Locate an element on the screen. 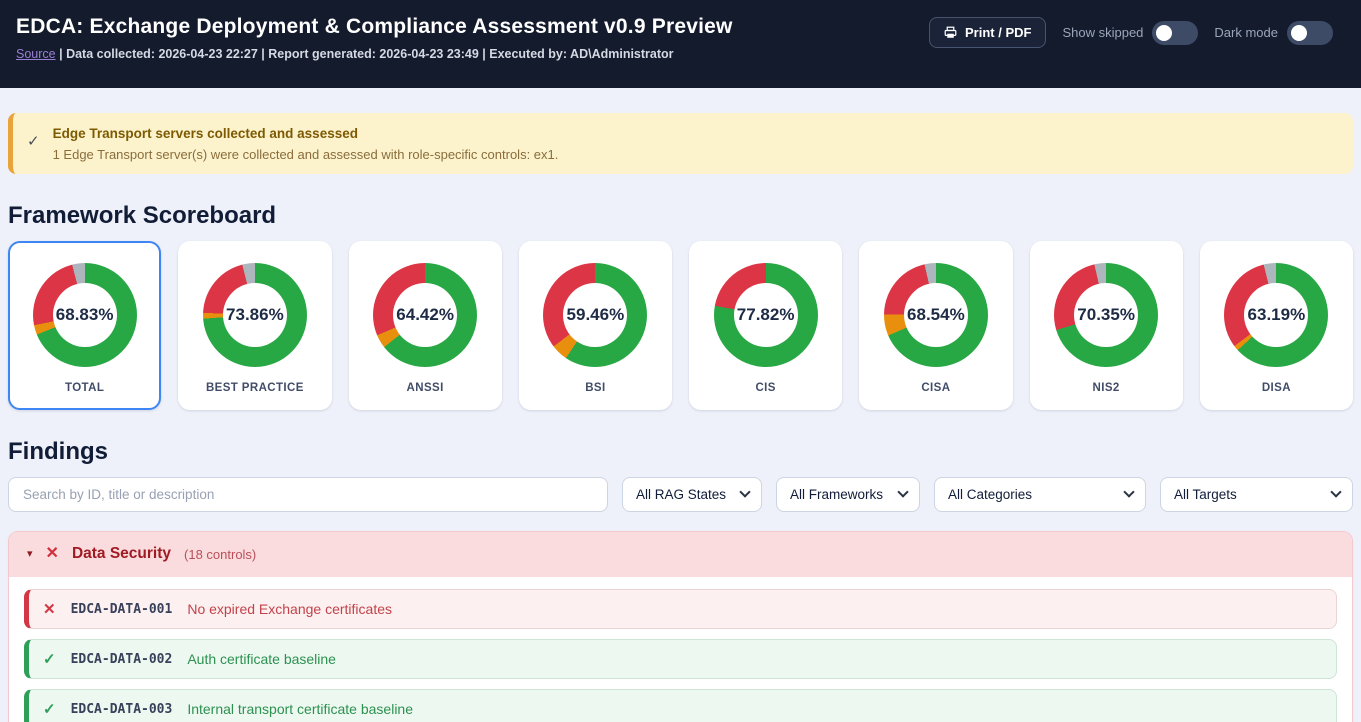 This screenshot has width=1361, height=722. show-skipped-control: Show skipped is located at coordinates (1130, 32).